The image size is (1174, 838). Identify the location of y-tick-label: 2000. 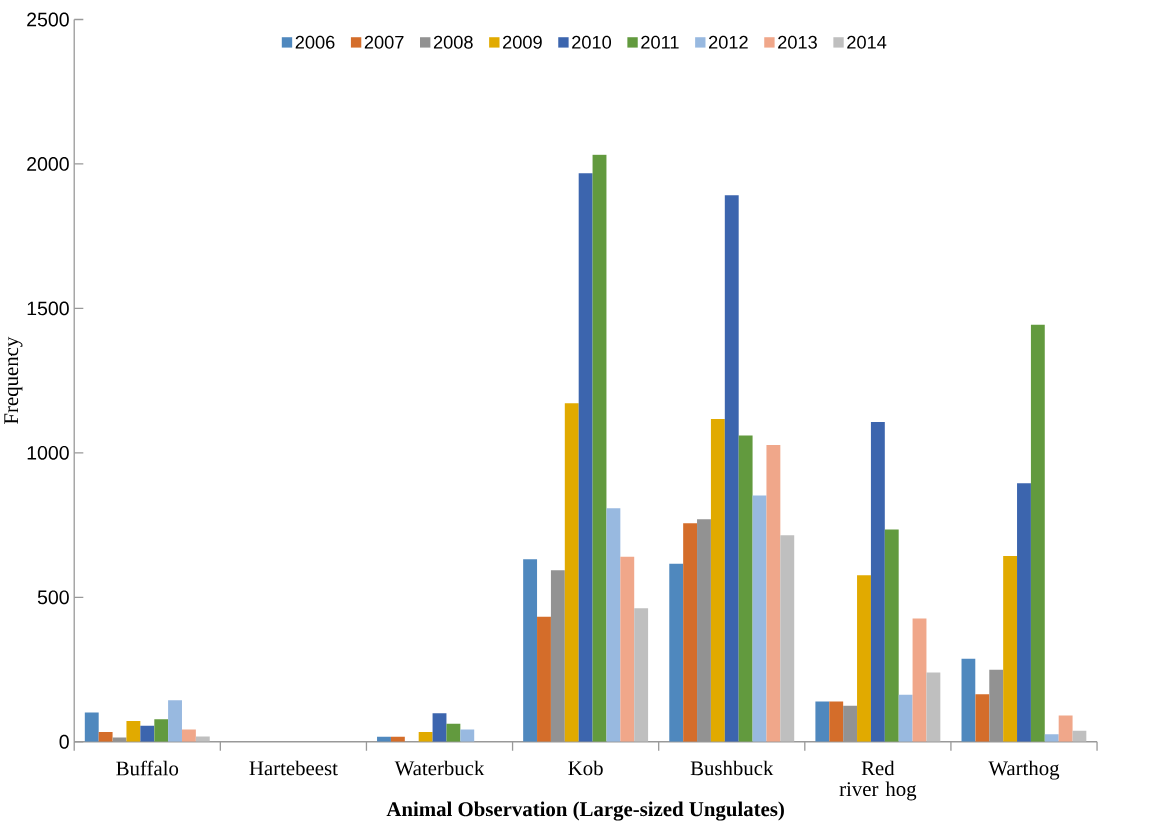
(48, 163).